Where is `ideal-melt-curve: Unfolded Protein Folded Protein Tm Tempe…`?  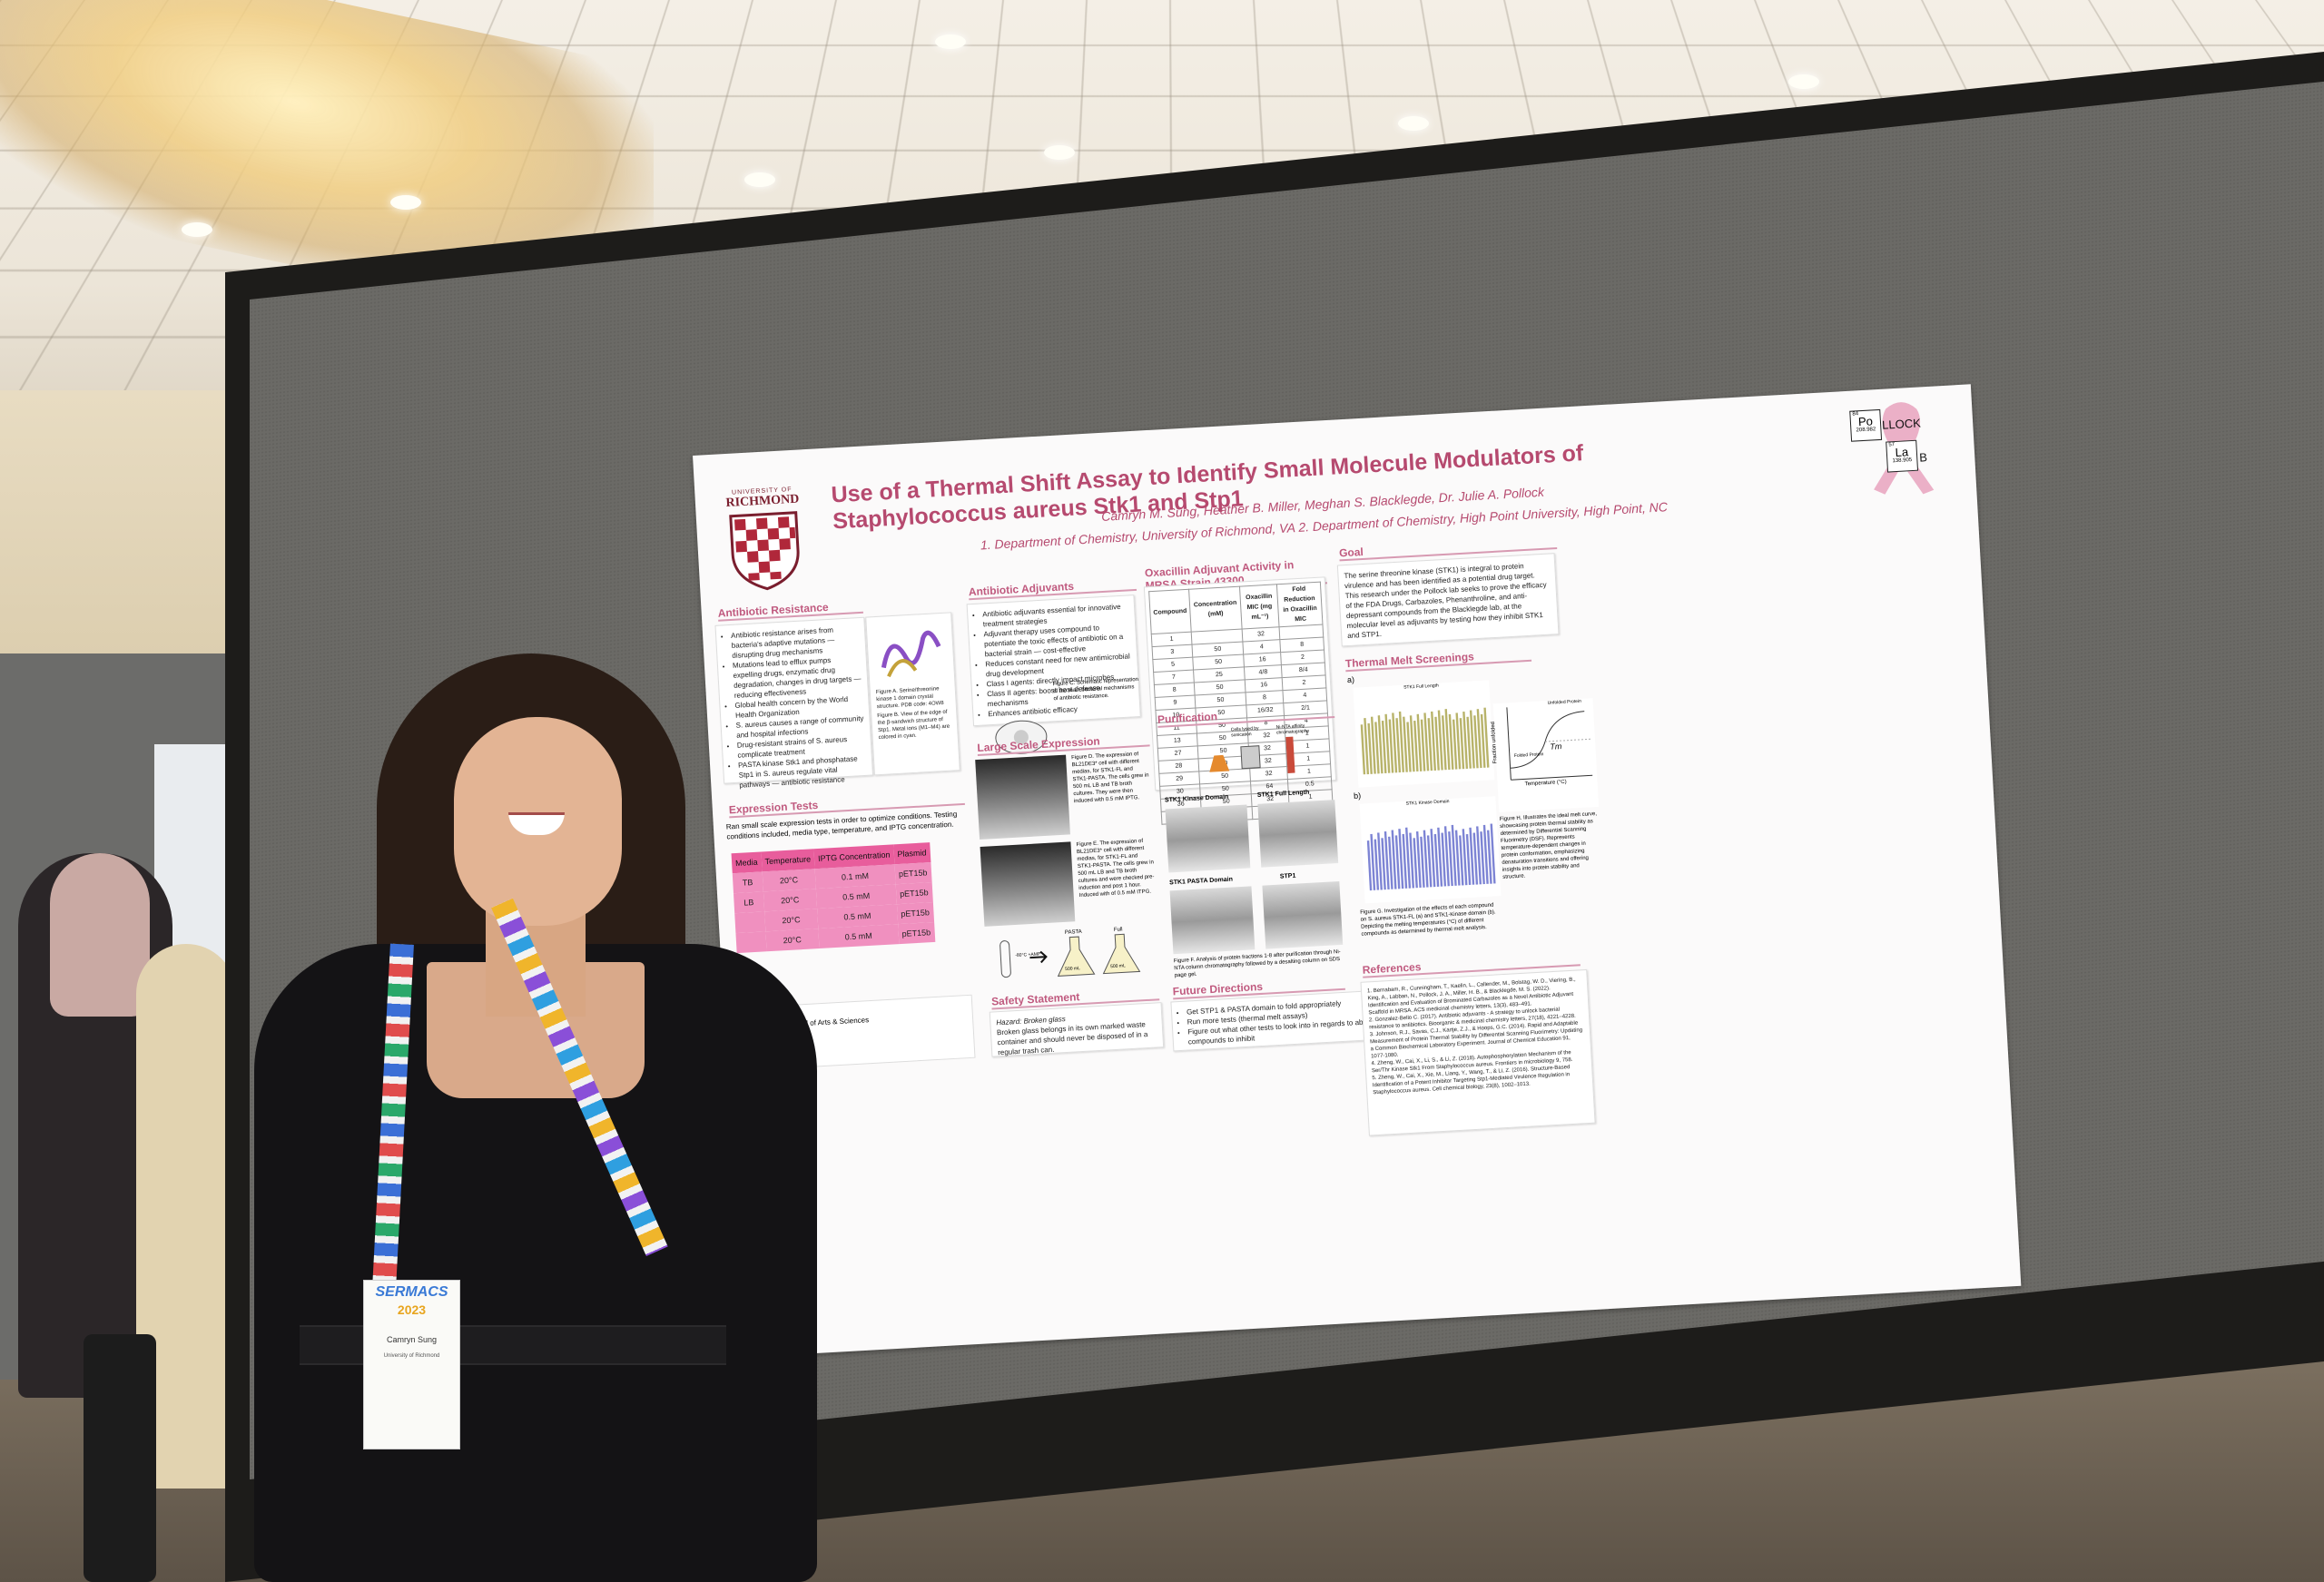 ideal-melt-curve: Unfolded Protein Folded Protein Tm Tempe… is located at coordinates (1546, 755).